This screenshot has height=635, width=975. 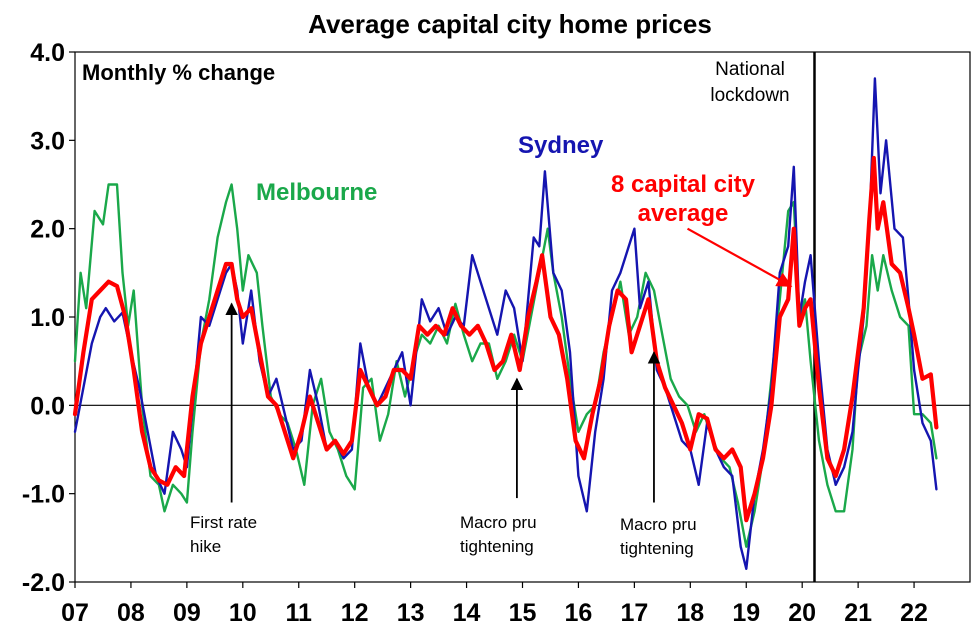 I want to click on y-tick-label: 0.0, so click(x=47, y=406).